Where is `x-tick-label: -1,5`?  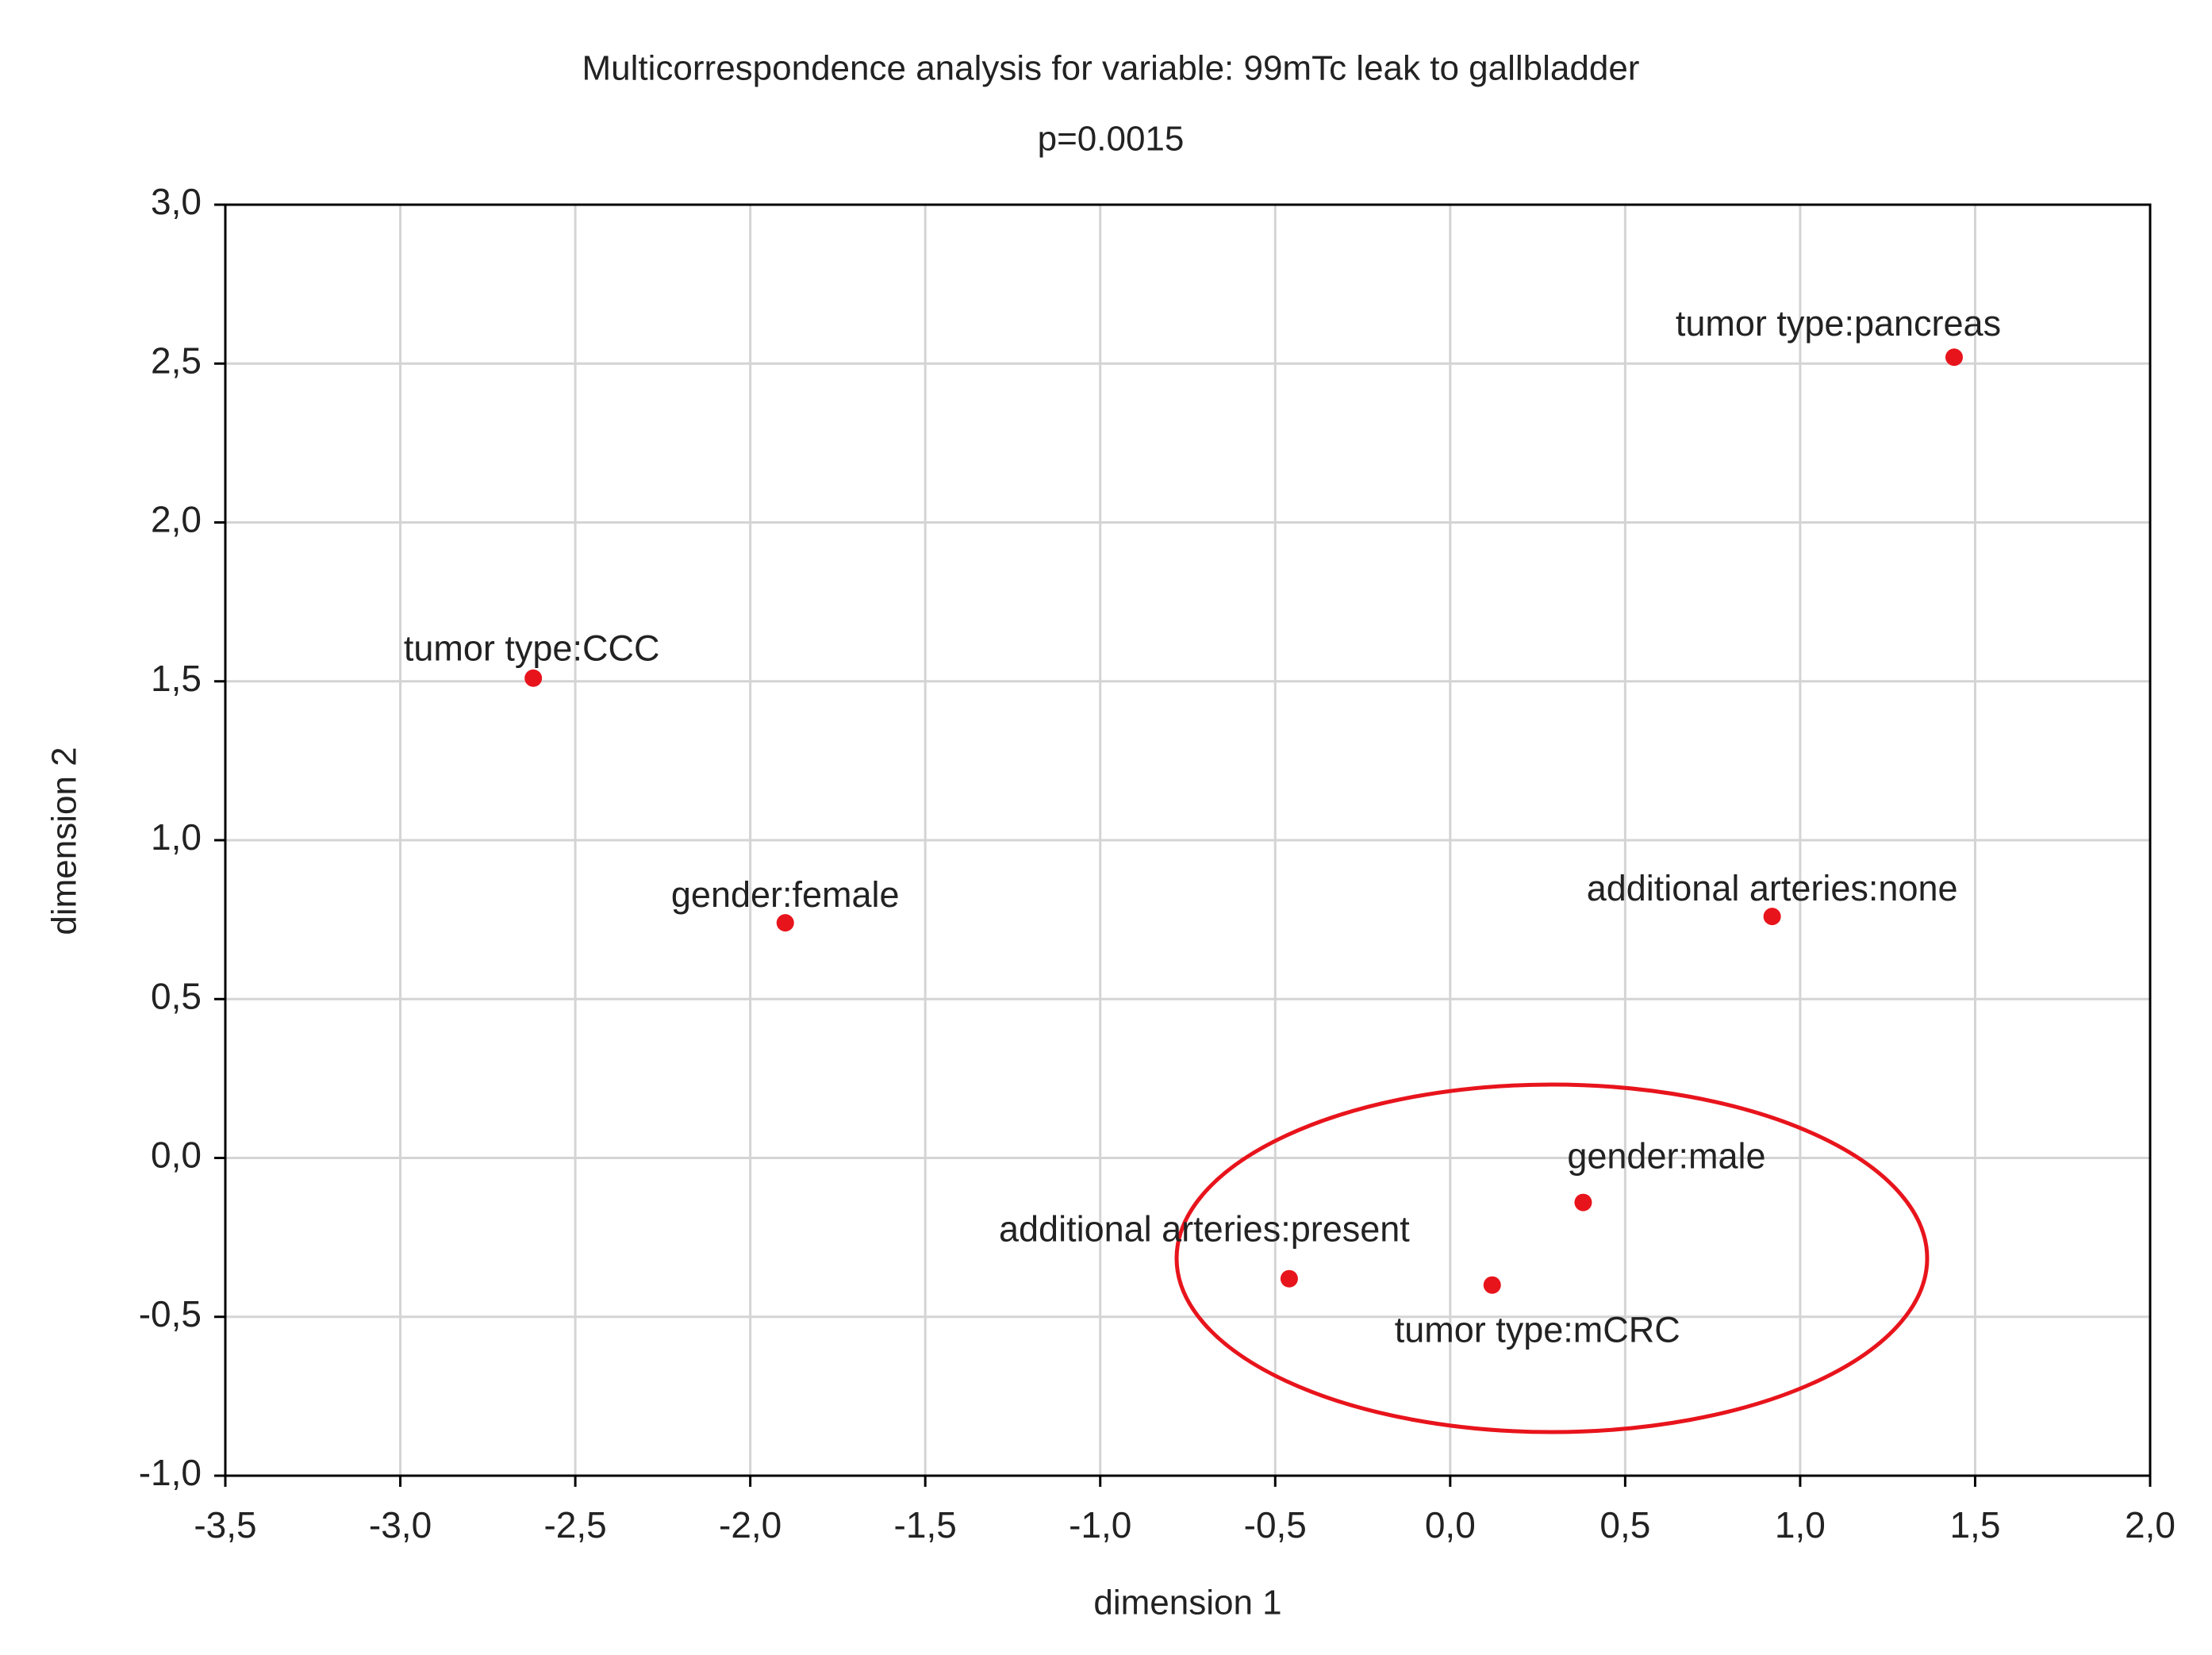 x-tick-label: -1,5 is located at coordinates (926, 1525).